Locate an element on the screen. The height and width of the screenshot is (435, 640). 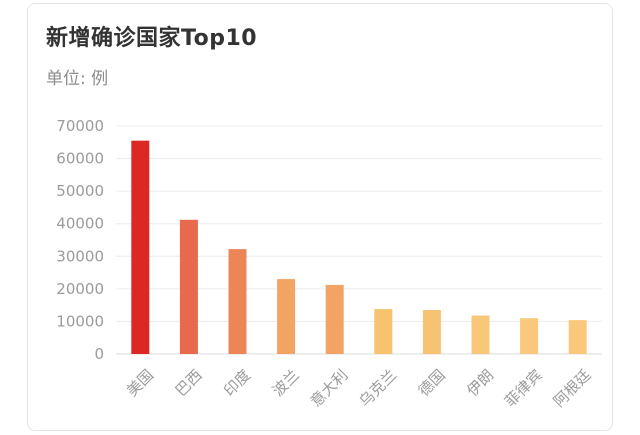
unit-label: 单位: 例 is located at coordinates (77, 79).